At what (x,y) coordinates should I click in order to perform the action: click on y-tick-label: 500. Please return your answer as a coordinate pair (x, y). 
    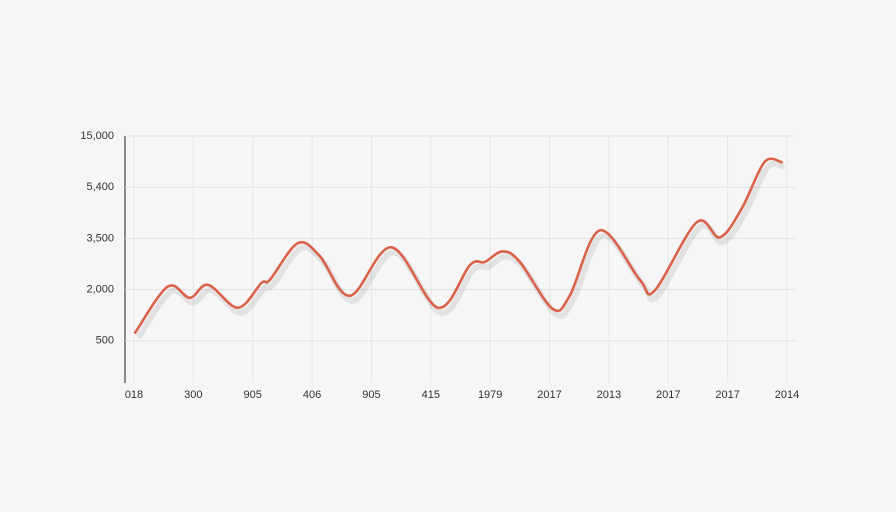
    Looking at the image, I should click on (105, 341).